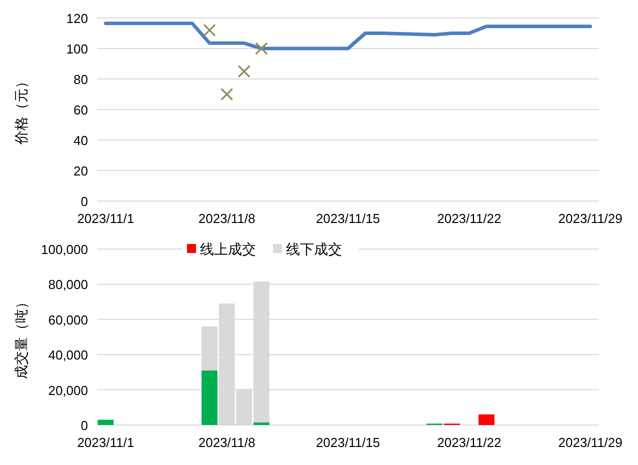 The image size is (638, 465). What do you see at coordinates (68, 355) in the screenshot?
I see `y-tick-label: 40,000` at bounding box center [68, 355].